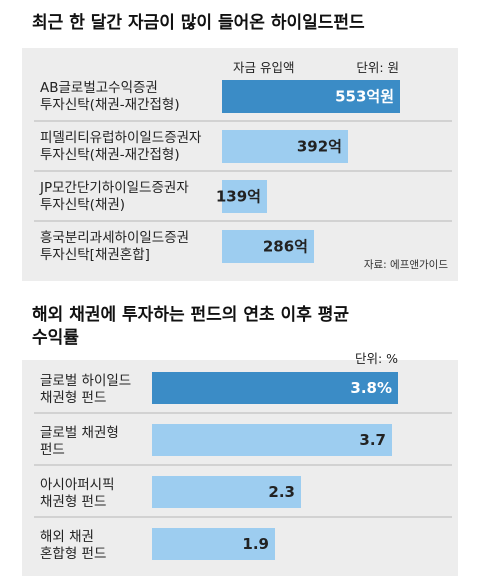 This screenshot has width=480, height=584. What do you see at coordinates (55, 338) in the screenshot?
I see `chart2-title-line2: 수익률` at bounding box center [55, 338].